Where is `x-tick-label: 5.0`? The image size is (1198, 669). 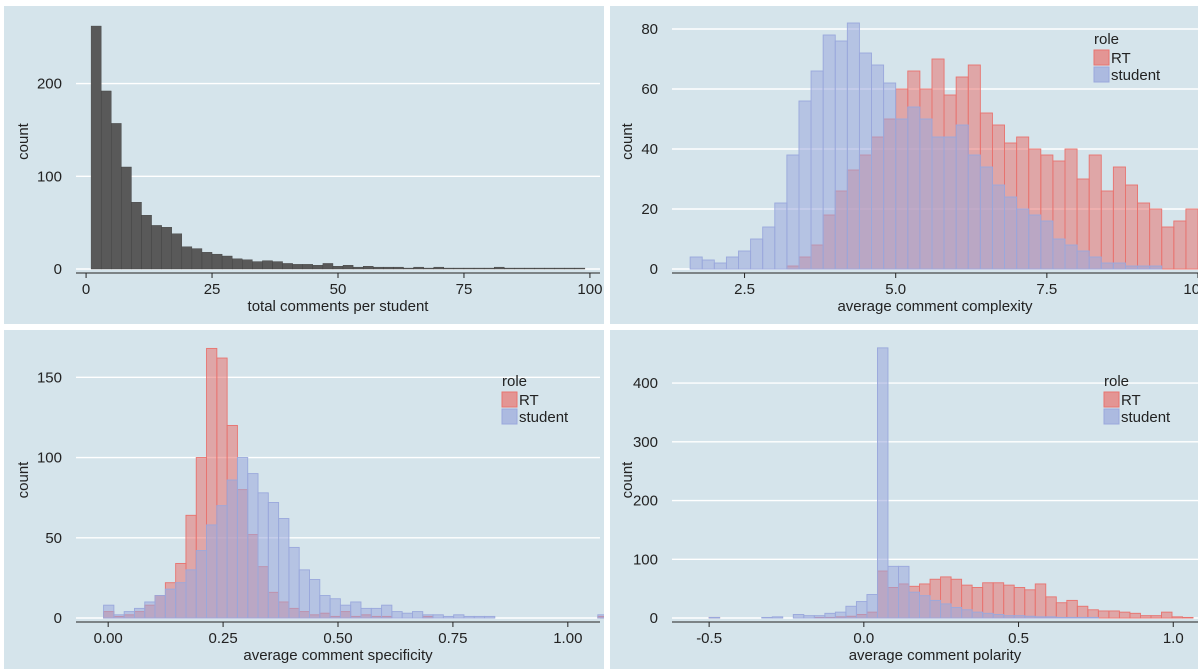 x-tick-label: 5.0 is located at coordinates (895, 289).